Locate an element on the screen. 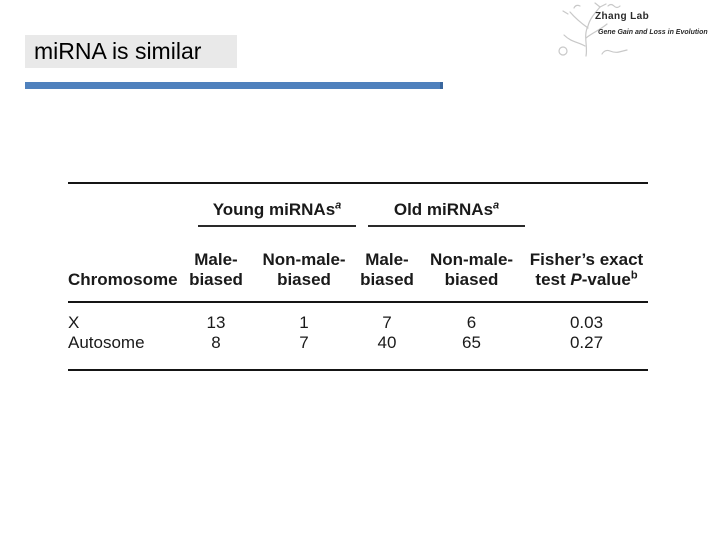 This screenshot has height=540, width=720. header-line: test is located at coordinates (553, 279).